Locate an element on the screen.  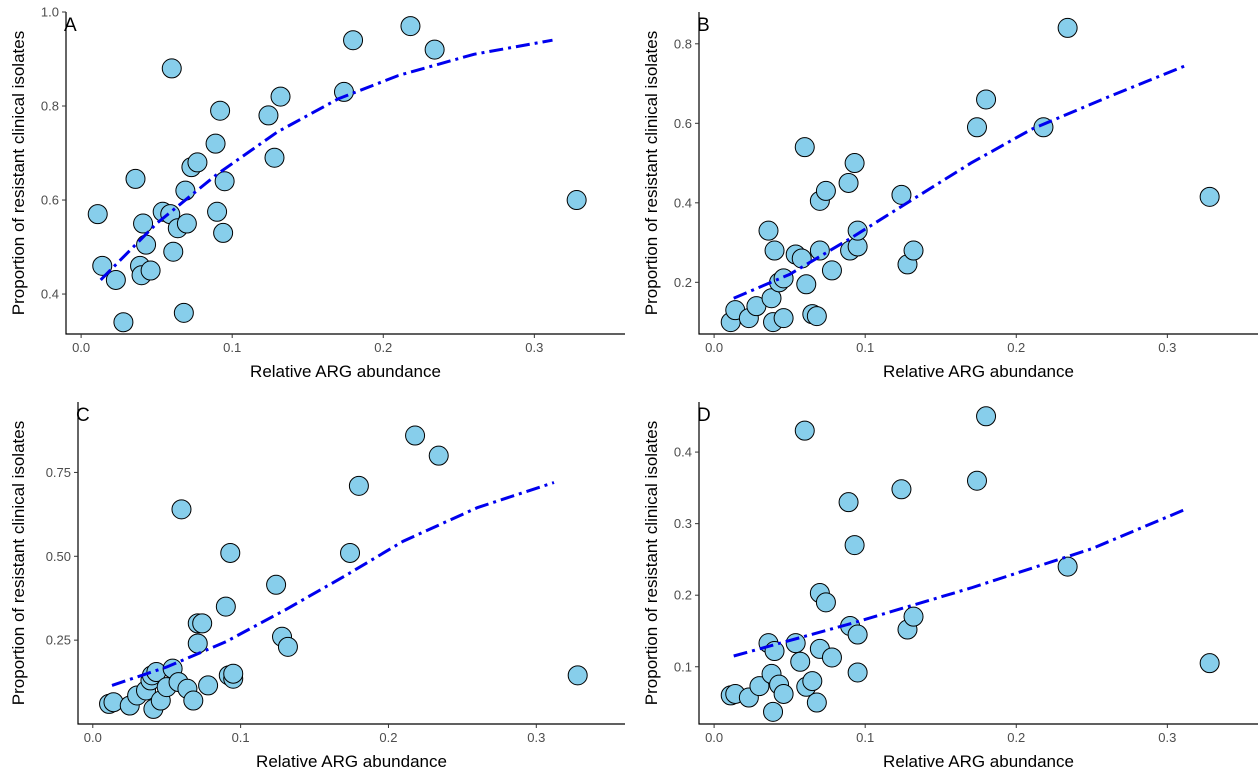
x-tick-label: 0.2 is located at coordinates (1016, 347).